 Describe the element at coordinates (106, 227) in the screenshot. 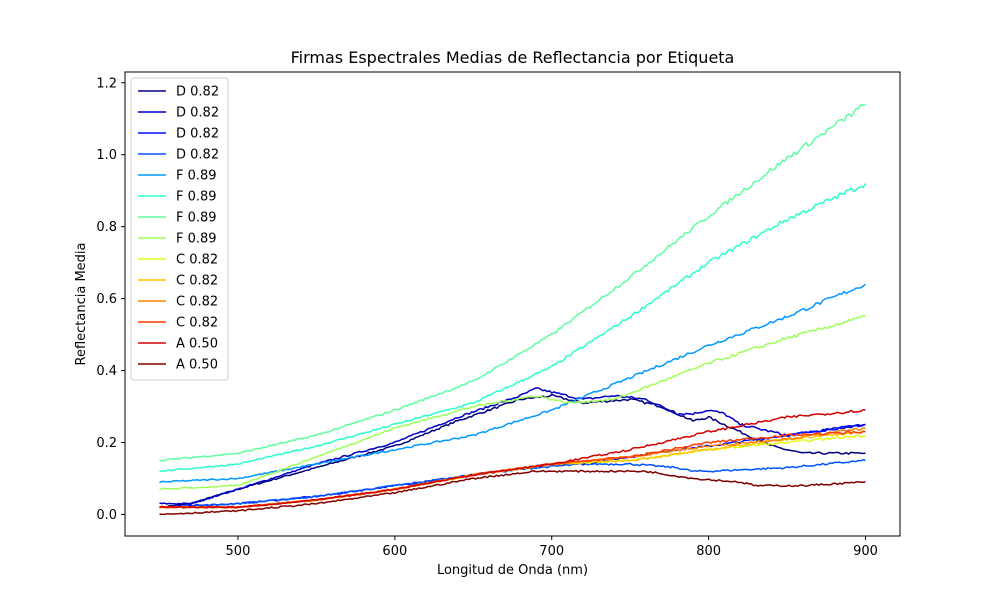

I see `y-tick-label: 0.8` at that location.